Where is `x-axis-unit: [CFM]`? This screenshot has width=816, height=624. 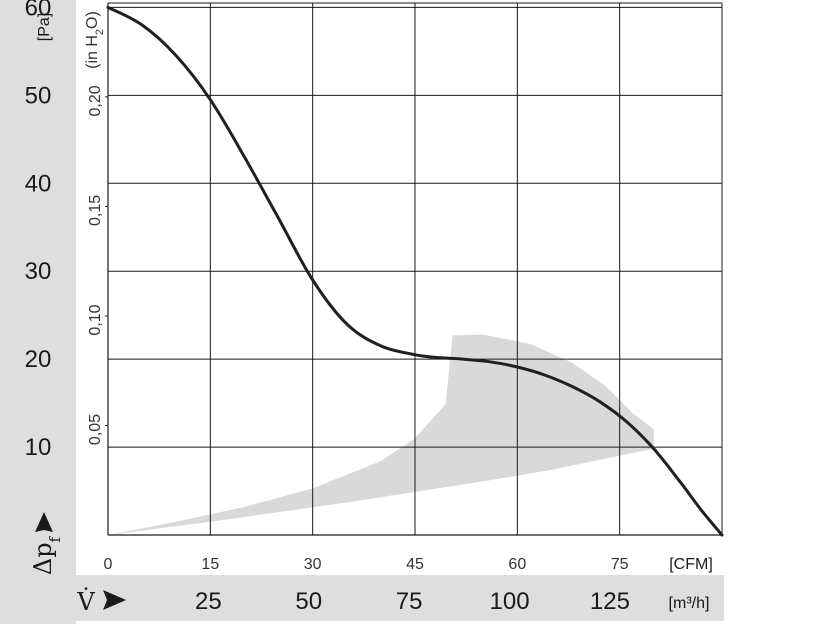
x-axis-unit: [CFM] is located at coordinates (691, 564).